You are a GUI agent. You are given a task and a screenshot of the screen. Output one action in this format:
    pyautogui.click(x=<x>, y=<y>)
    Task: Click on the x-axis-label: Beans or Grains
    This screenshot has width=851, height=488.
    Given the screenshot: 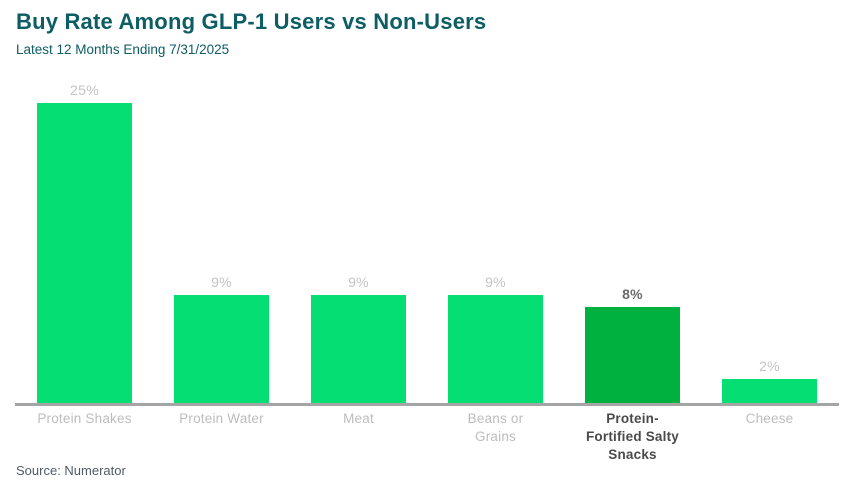 What is the action you would take?
    pyautogui.click(x=495, y=427)
    